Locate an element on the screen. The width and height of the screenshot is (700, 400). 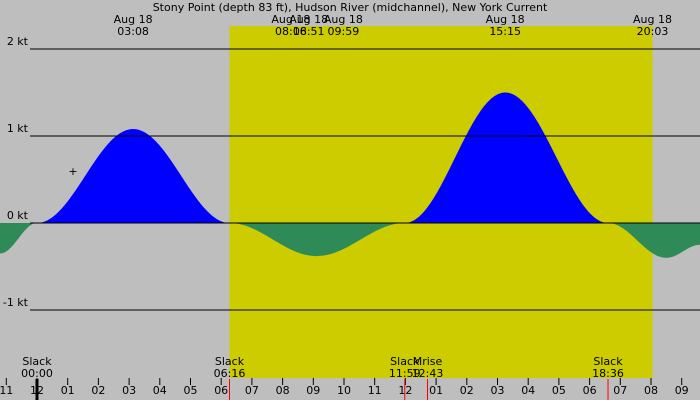
x-tick-label-3: 02 is located at coordinates (98, 390).